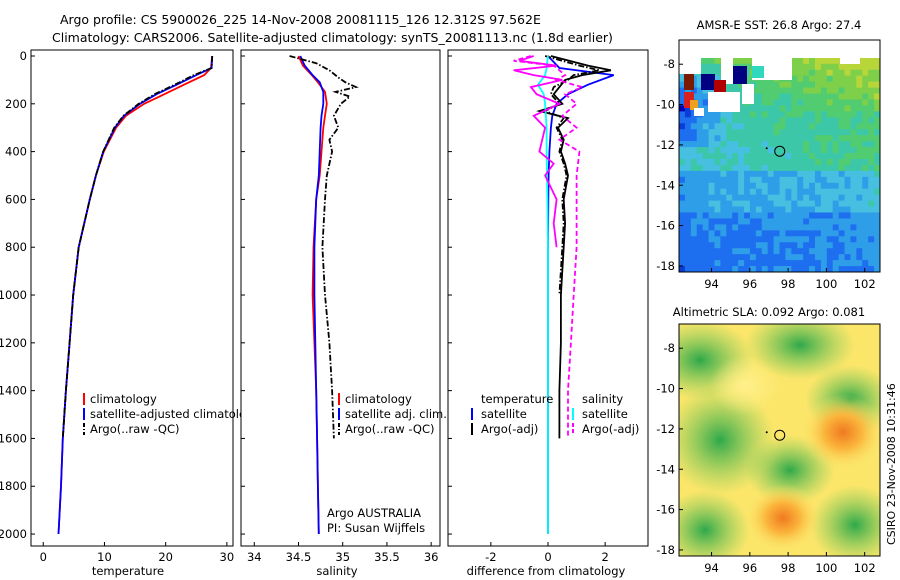 This screenshot has width=900, height=580. What do you see at coordinates (748, 94) in the screenshot?
I see `sst-mask-block` at bounding box center [748, 94].